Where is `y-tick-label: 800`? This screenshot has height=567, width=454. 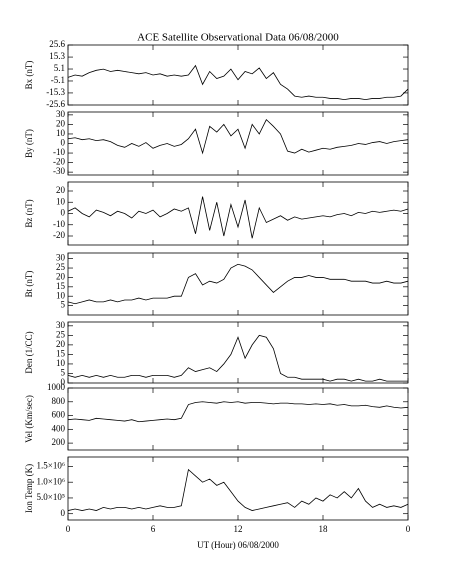
y-tick-label: 800 is located at coordinates (59, 401).